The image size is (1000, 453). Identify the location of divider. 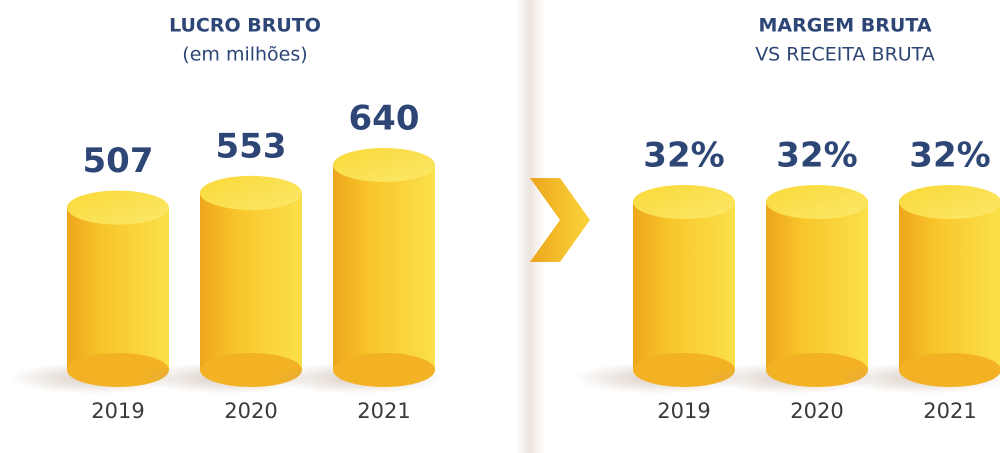
(530, 226).